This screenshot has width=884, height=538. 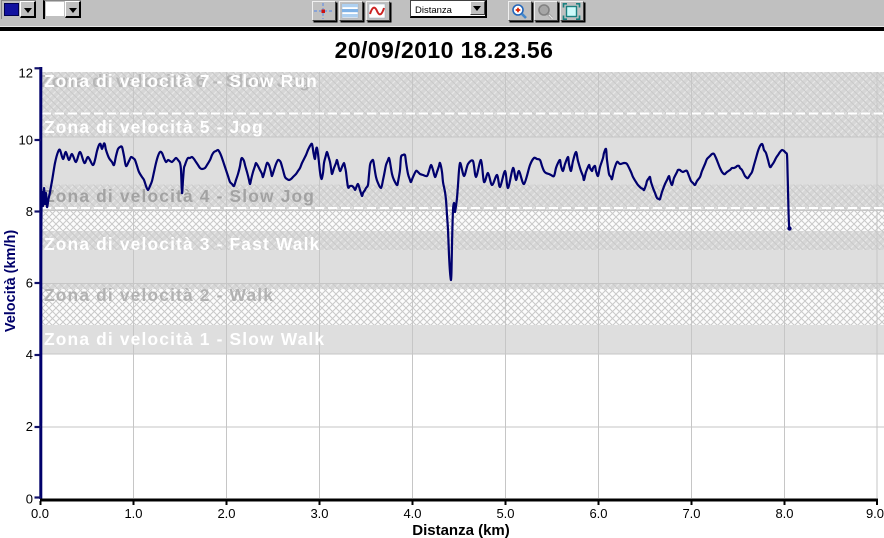 What do you see at coordinates (505, 513) in the screenshot?
I see `svg-text: 5.0` at bounding box center [505, 513].